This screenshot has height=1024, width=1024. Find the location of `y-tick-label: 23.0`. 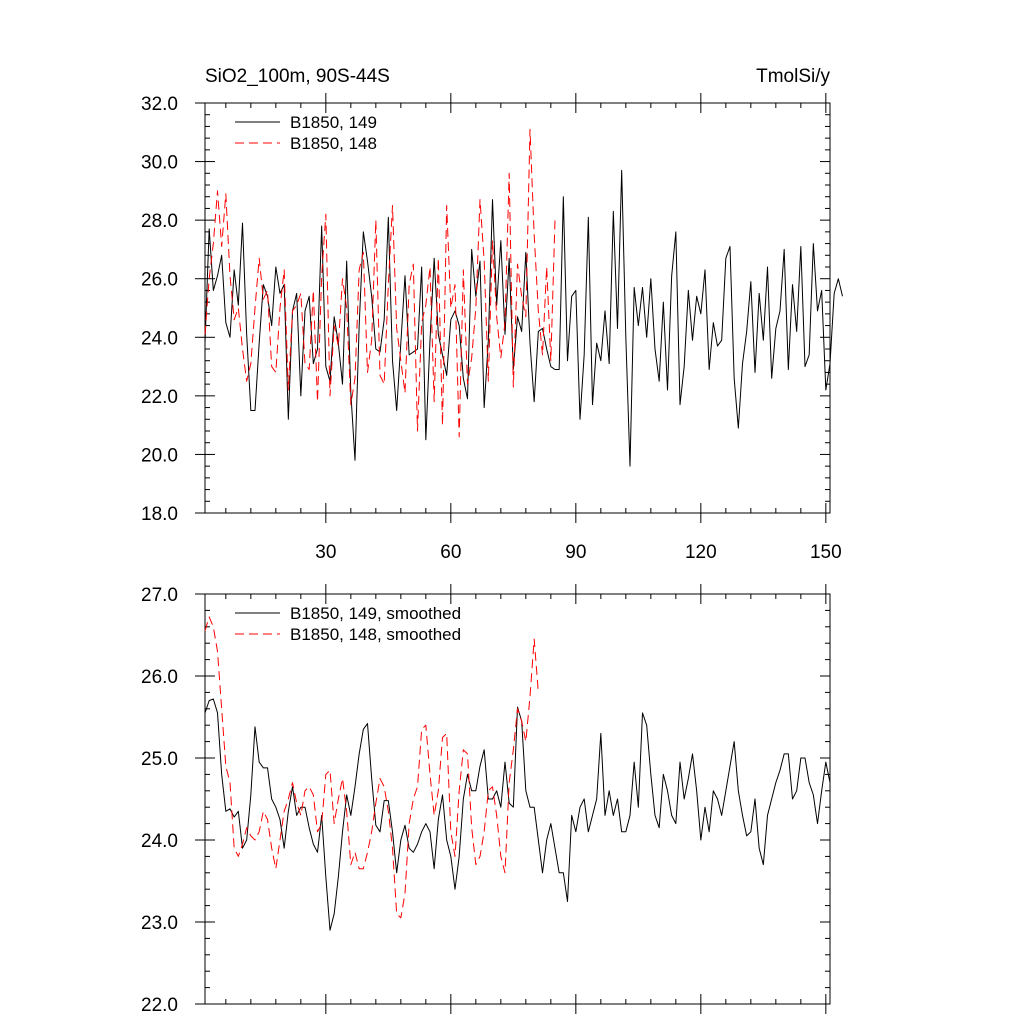

y-tick-label: 23.0 is located at coordinates (159, 923).